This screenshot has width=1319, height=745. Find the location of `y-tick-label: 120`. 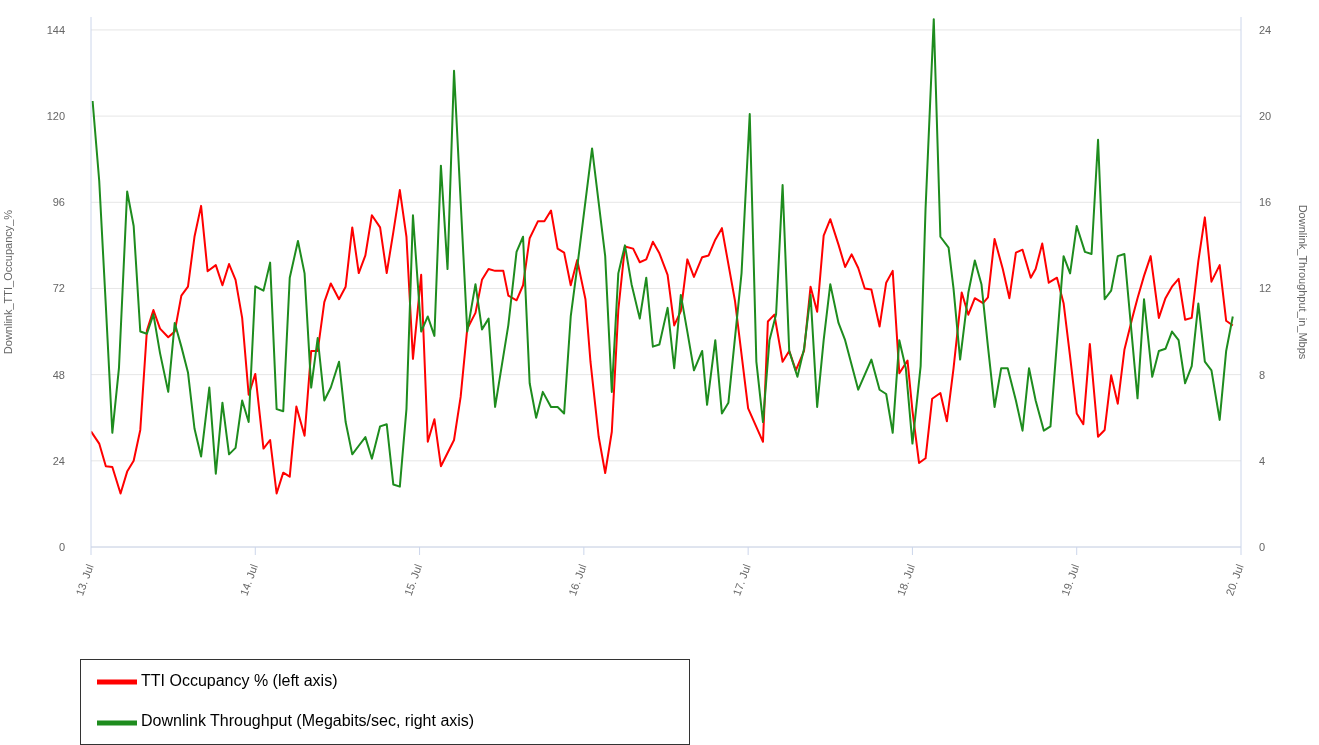

y-tick-label: 120 is located at coordinates (55, 116).